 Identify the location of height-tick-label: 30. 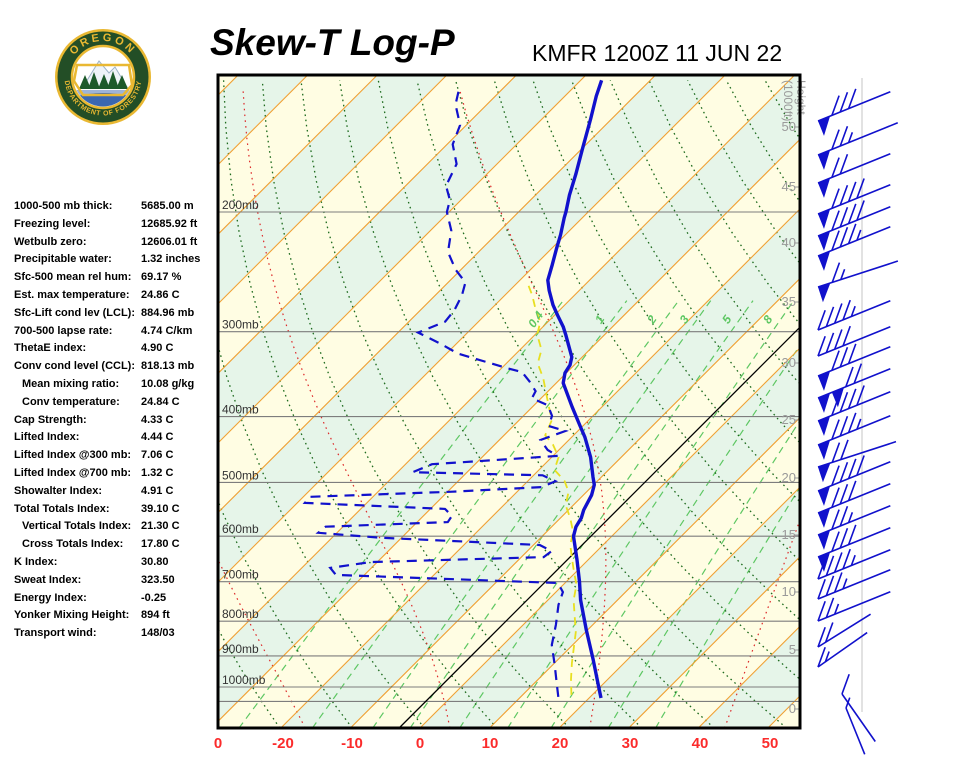
(789, 362).